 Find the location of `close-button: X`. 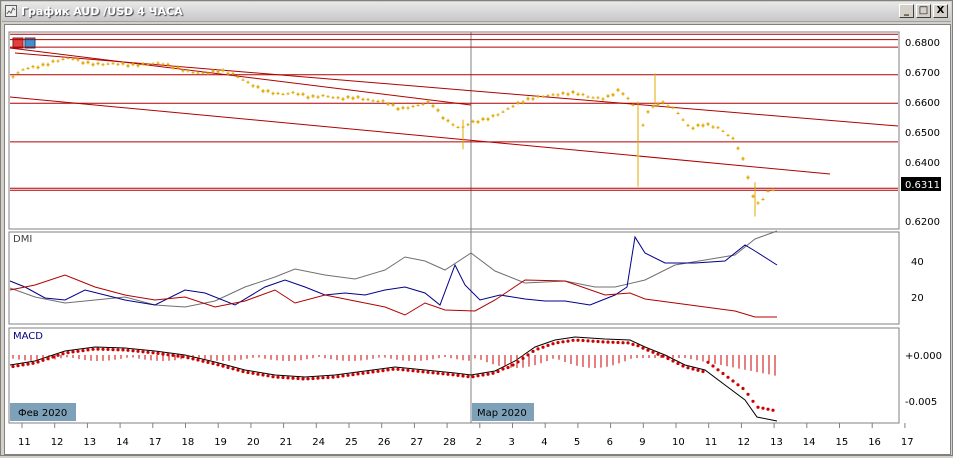

close-button: X is located at coordinates (940, 11).